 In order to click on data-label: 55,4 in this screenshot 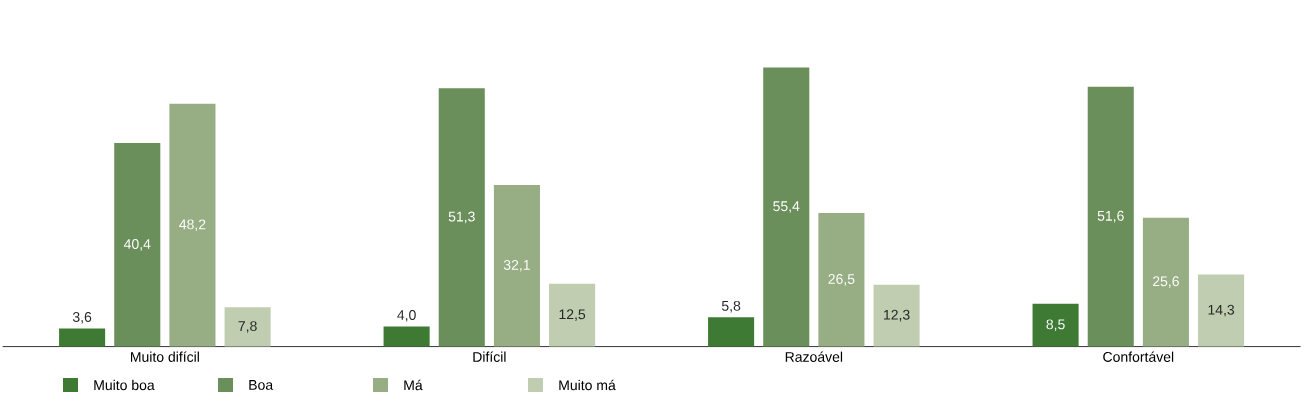, I will do `click(786, 207)`.